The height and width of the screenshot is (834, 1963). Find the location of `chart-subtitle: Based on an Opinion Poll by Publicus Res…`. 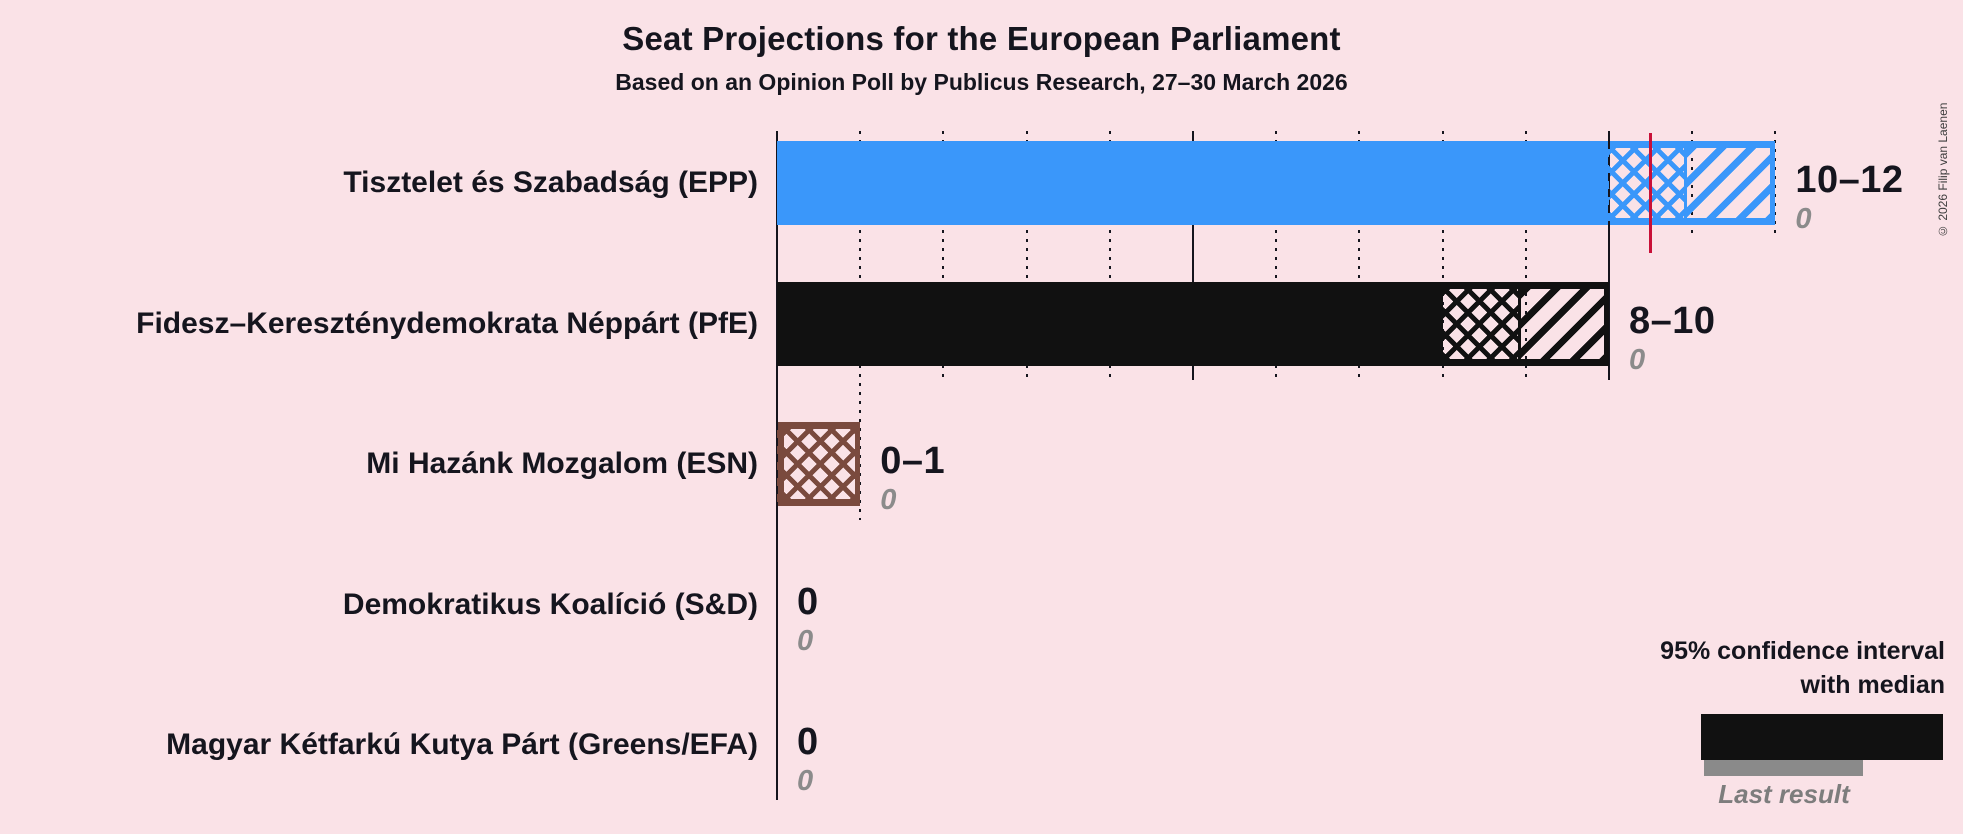

chart-subtitle: Based on an Opinion Poll by Publicus Res… is located at coordinates (981, 82).